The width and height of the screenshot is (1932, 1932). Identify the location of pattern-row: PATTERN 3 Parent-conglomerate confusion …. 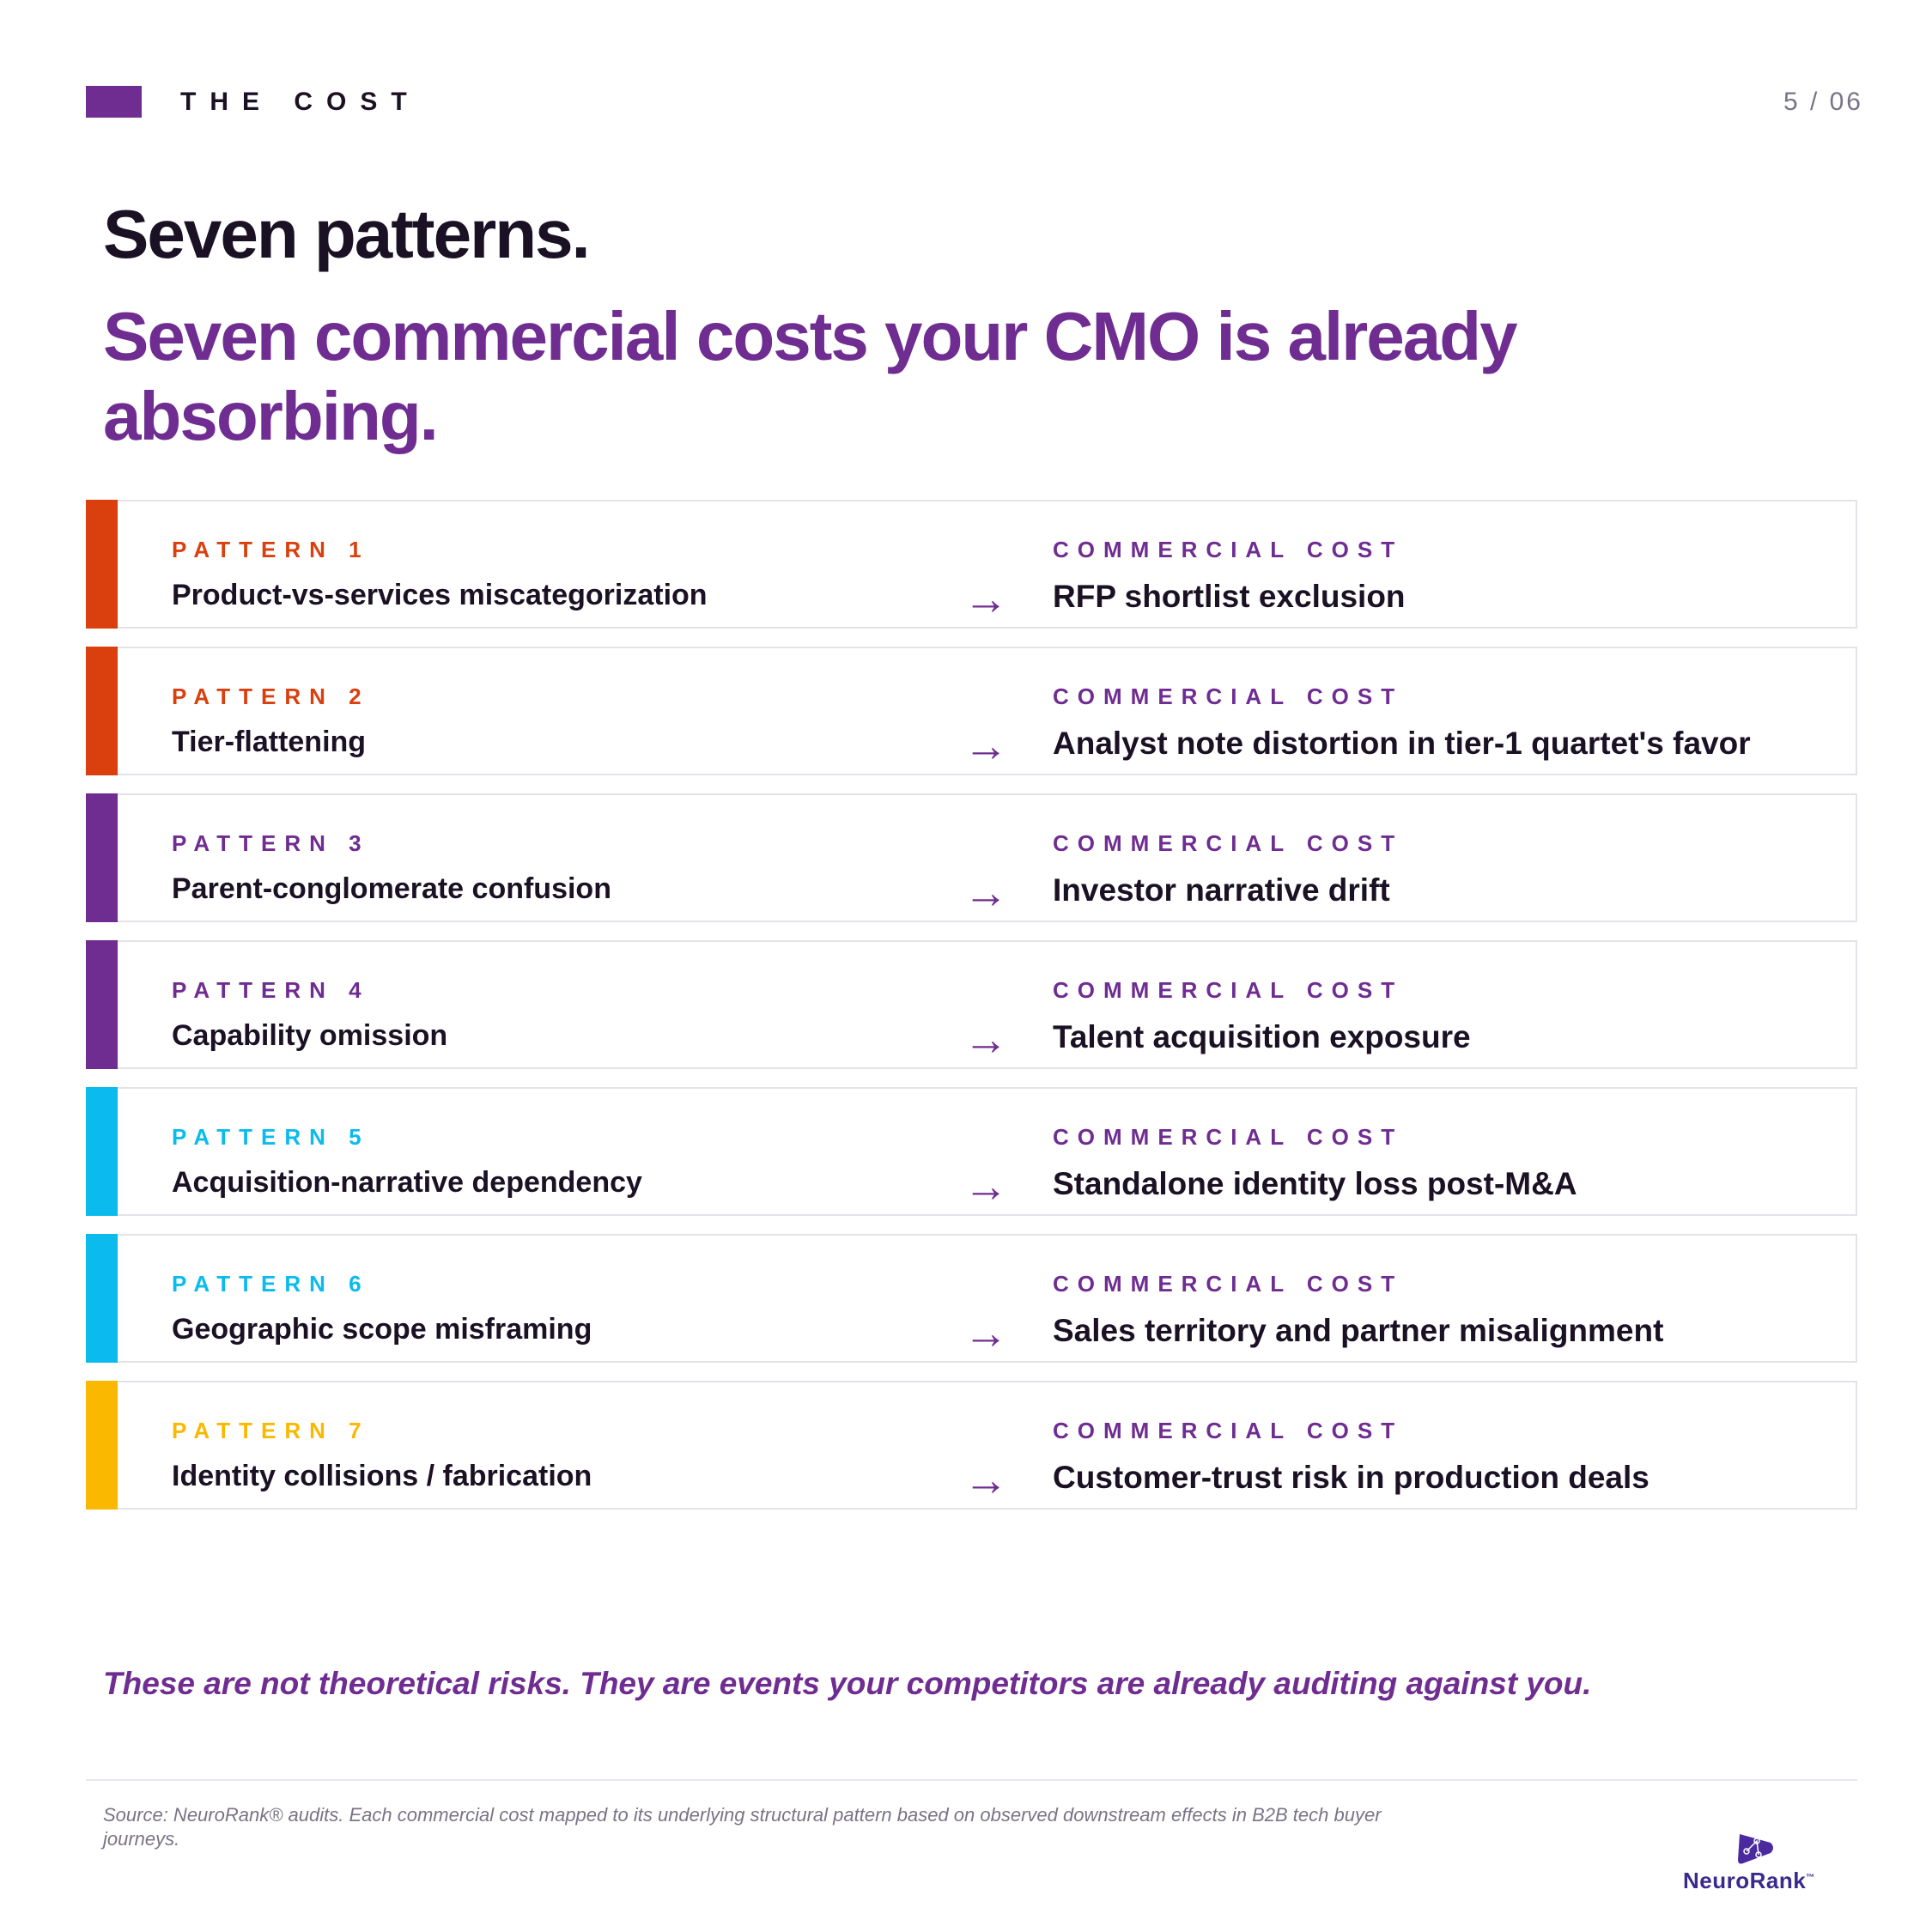
(972, 857).